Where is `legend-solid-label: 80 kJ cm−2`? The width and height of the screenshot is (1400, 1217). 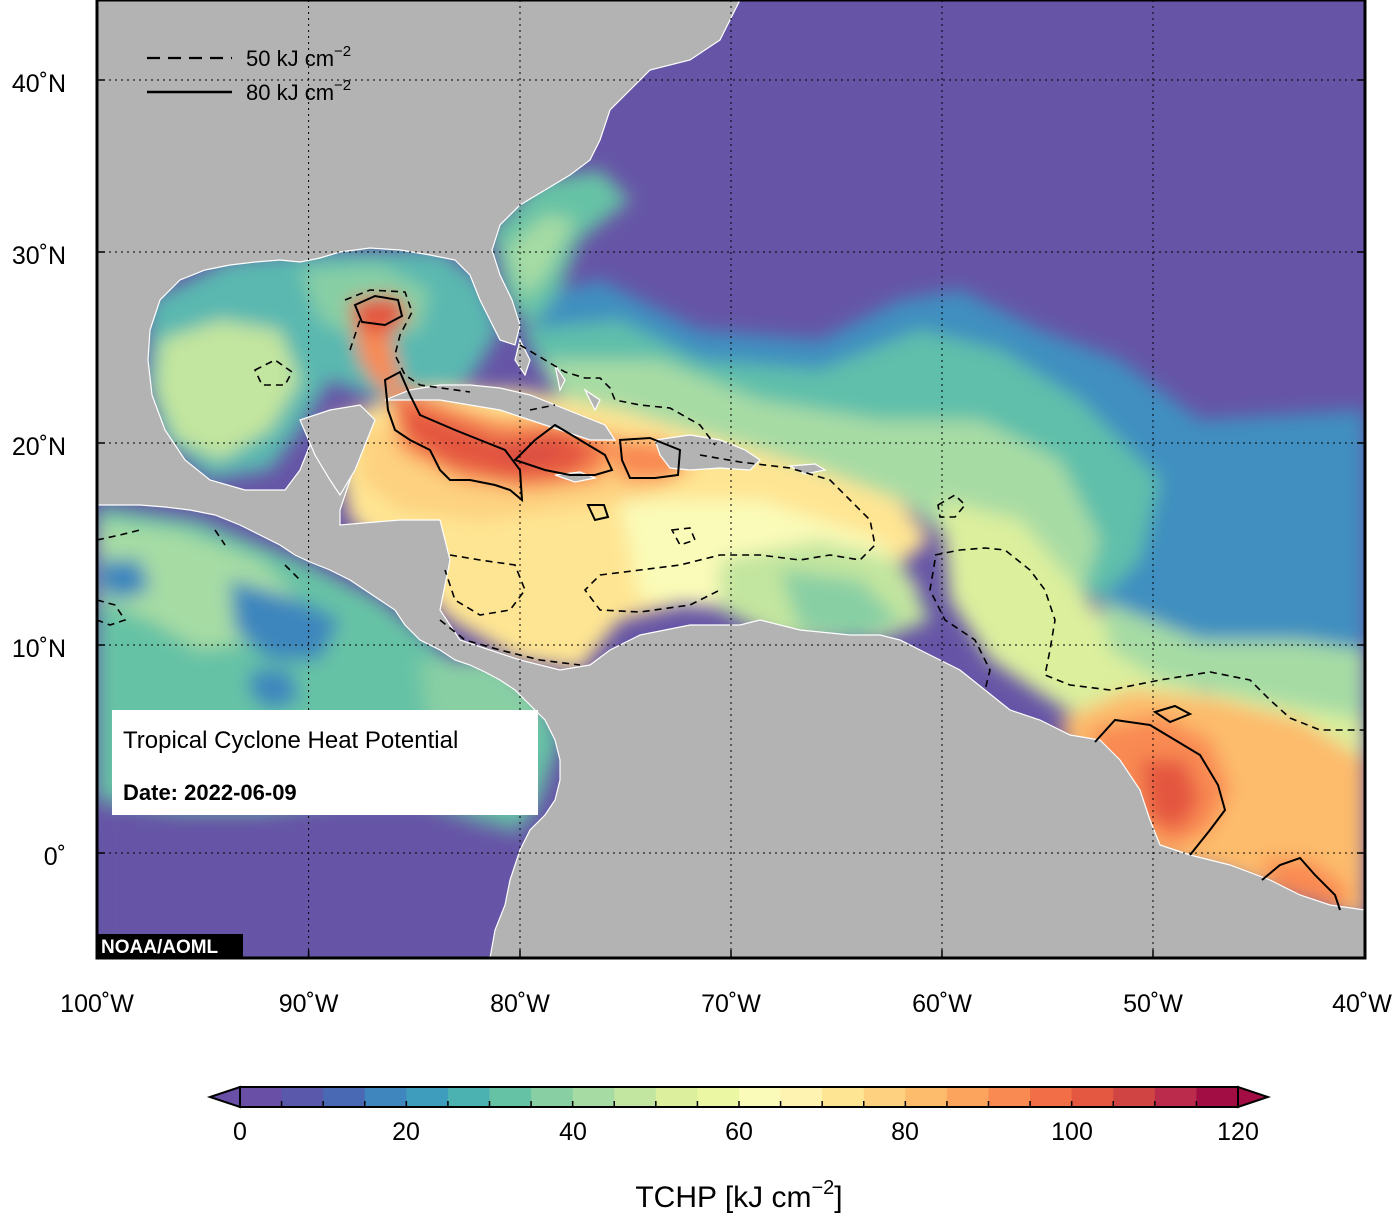 legend-solid-label: 80 kJ cm−2 is located at coordinates (298, 91).